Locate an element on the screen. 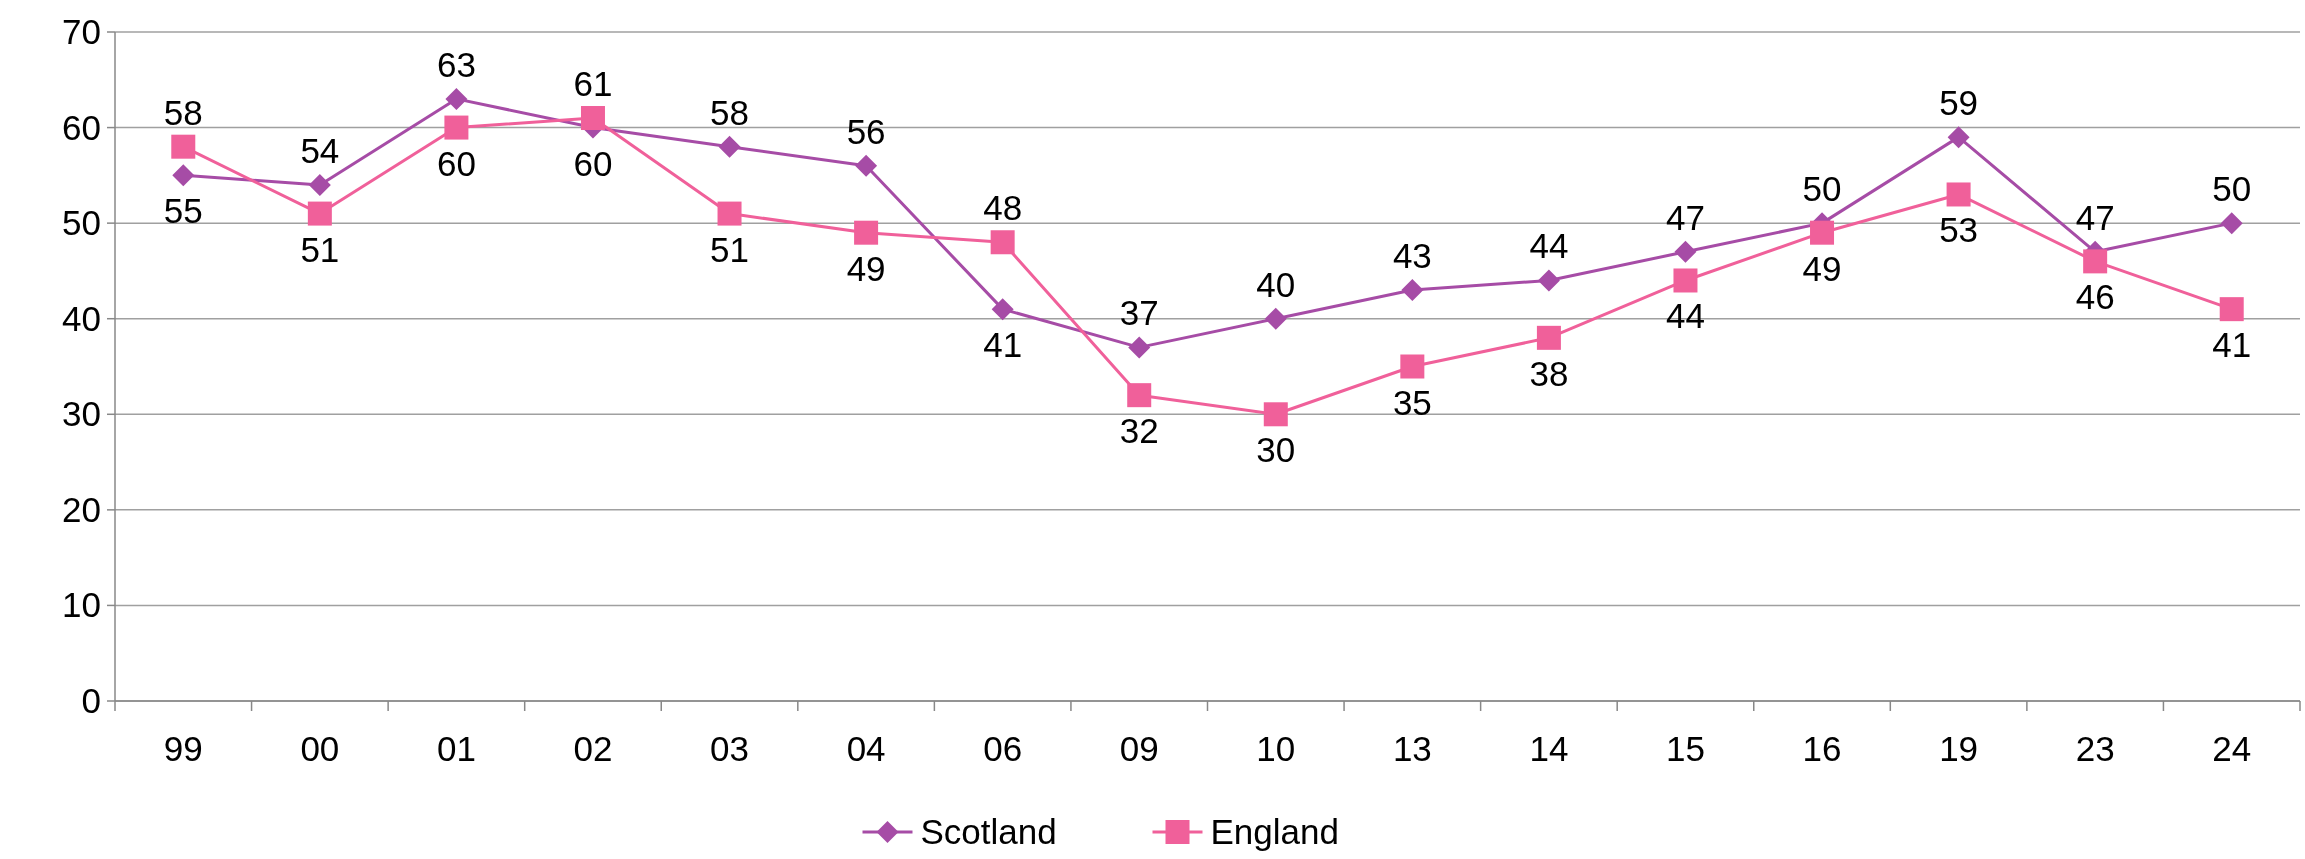 The height and width of the screenshot is (859, 2305). x-tick-label: 04 is located at coordinates (866, 748).